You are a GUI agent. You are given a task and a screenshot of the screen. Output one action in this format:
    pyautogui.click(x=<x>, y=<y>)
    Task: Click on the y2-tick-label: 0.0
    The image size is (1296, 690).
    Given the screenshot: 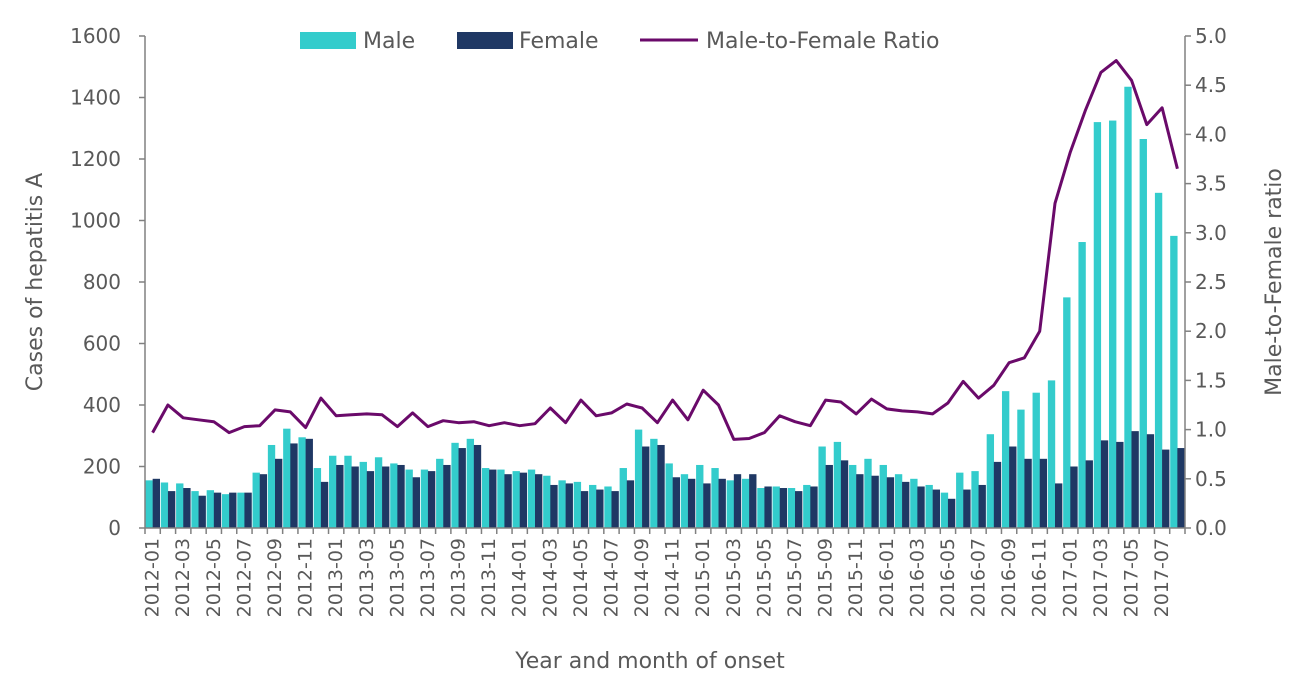 What is the action you would take?
    pyautogui.click(x=1211, y=528)
    